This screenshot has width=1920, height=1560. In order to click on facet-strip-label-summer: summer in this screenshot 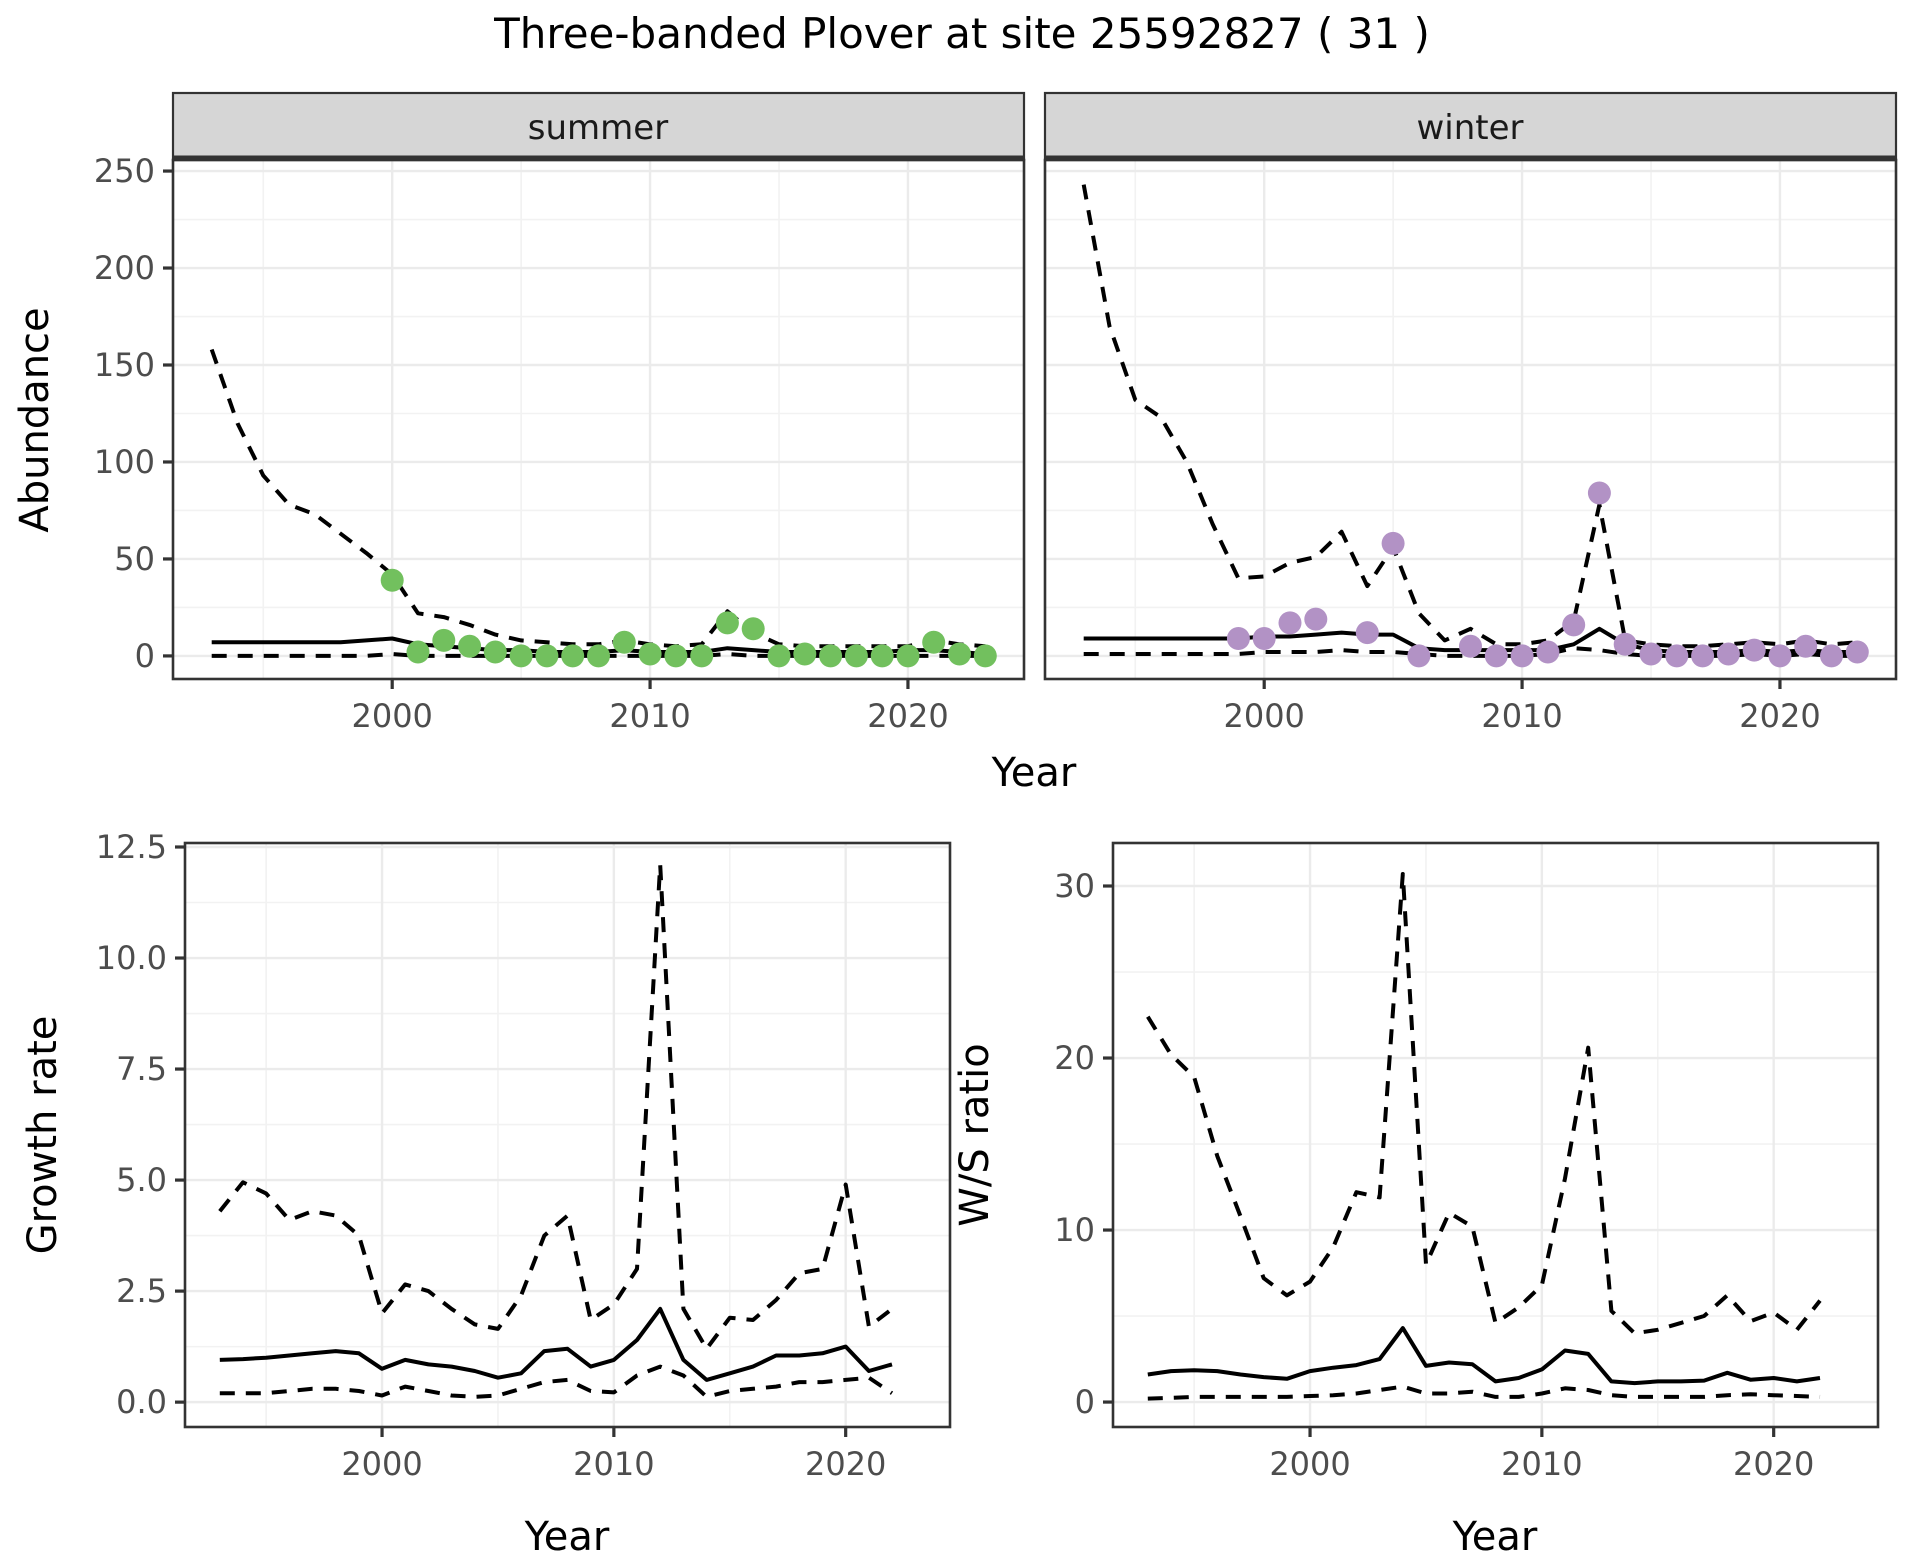, I will do `click(598, 128)`.